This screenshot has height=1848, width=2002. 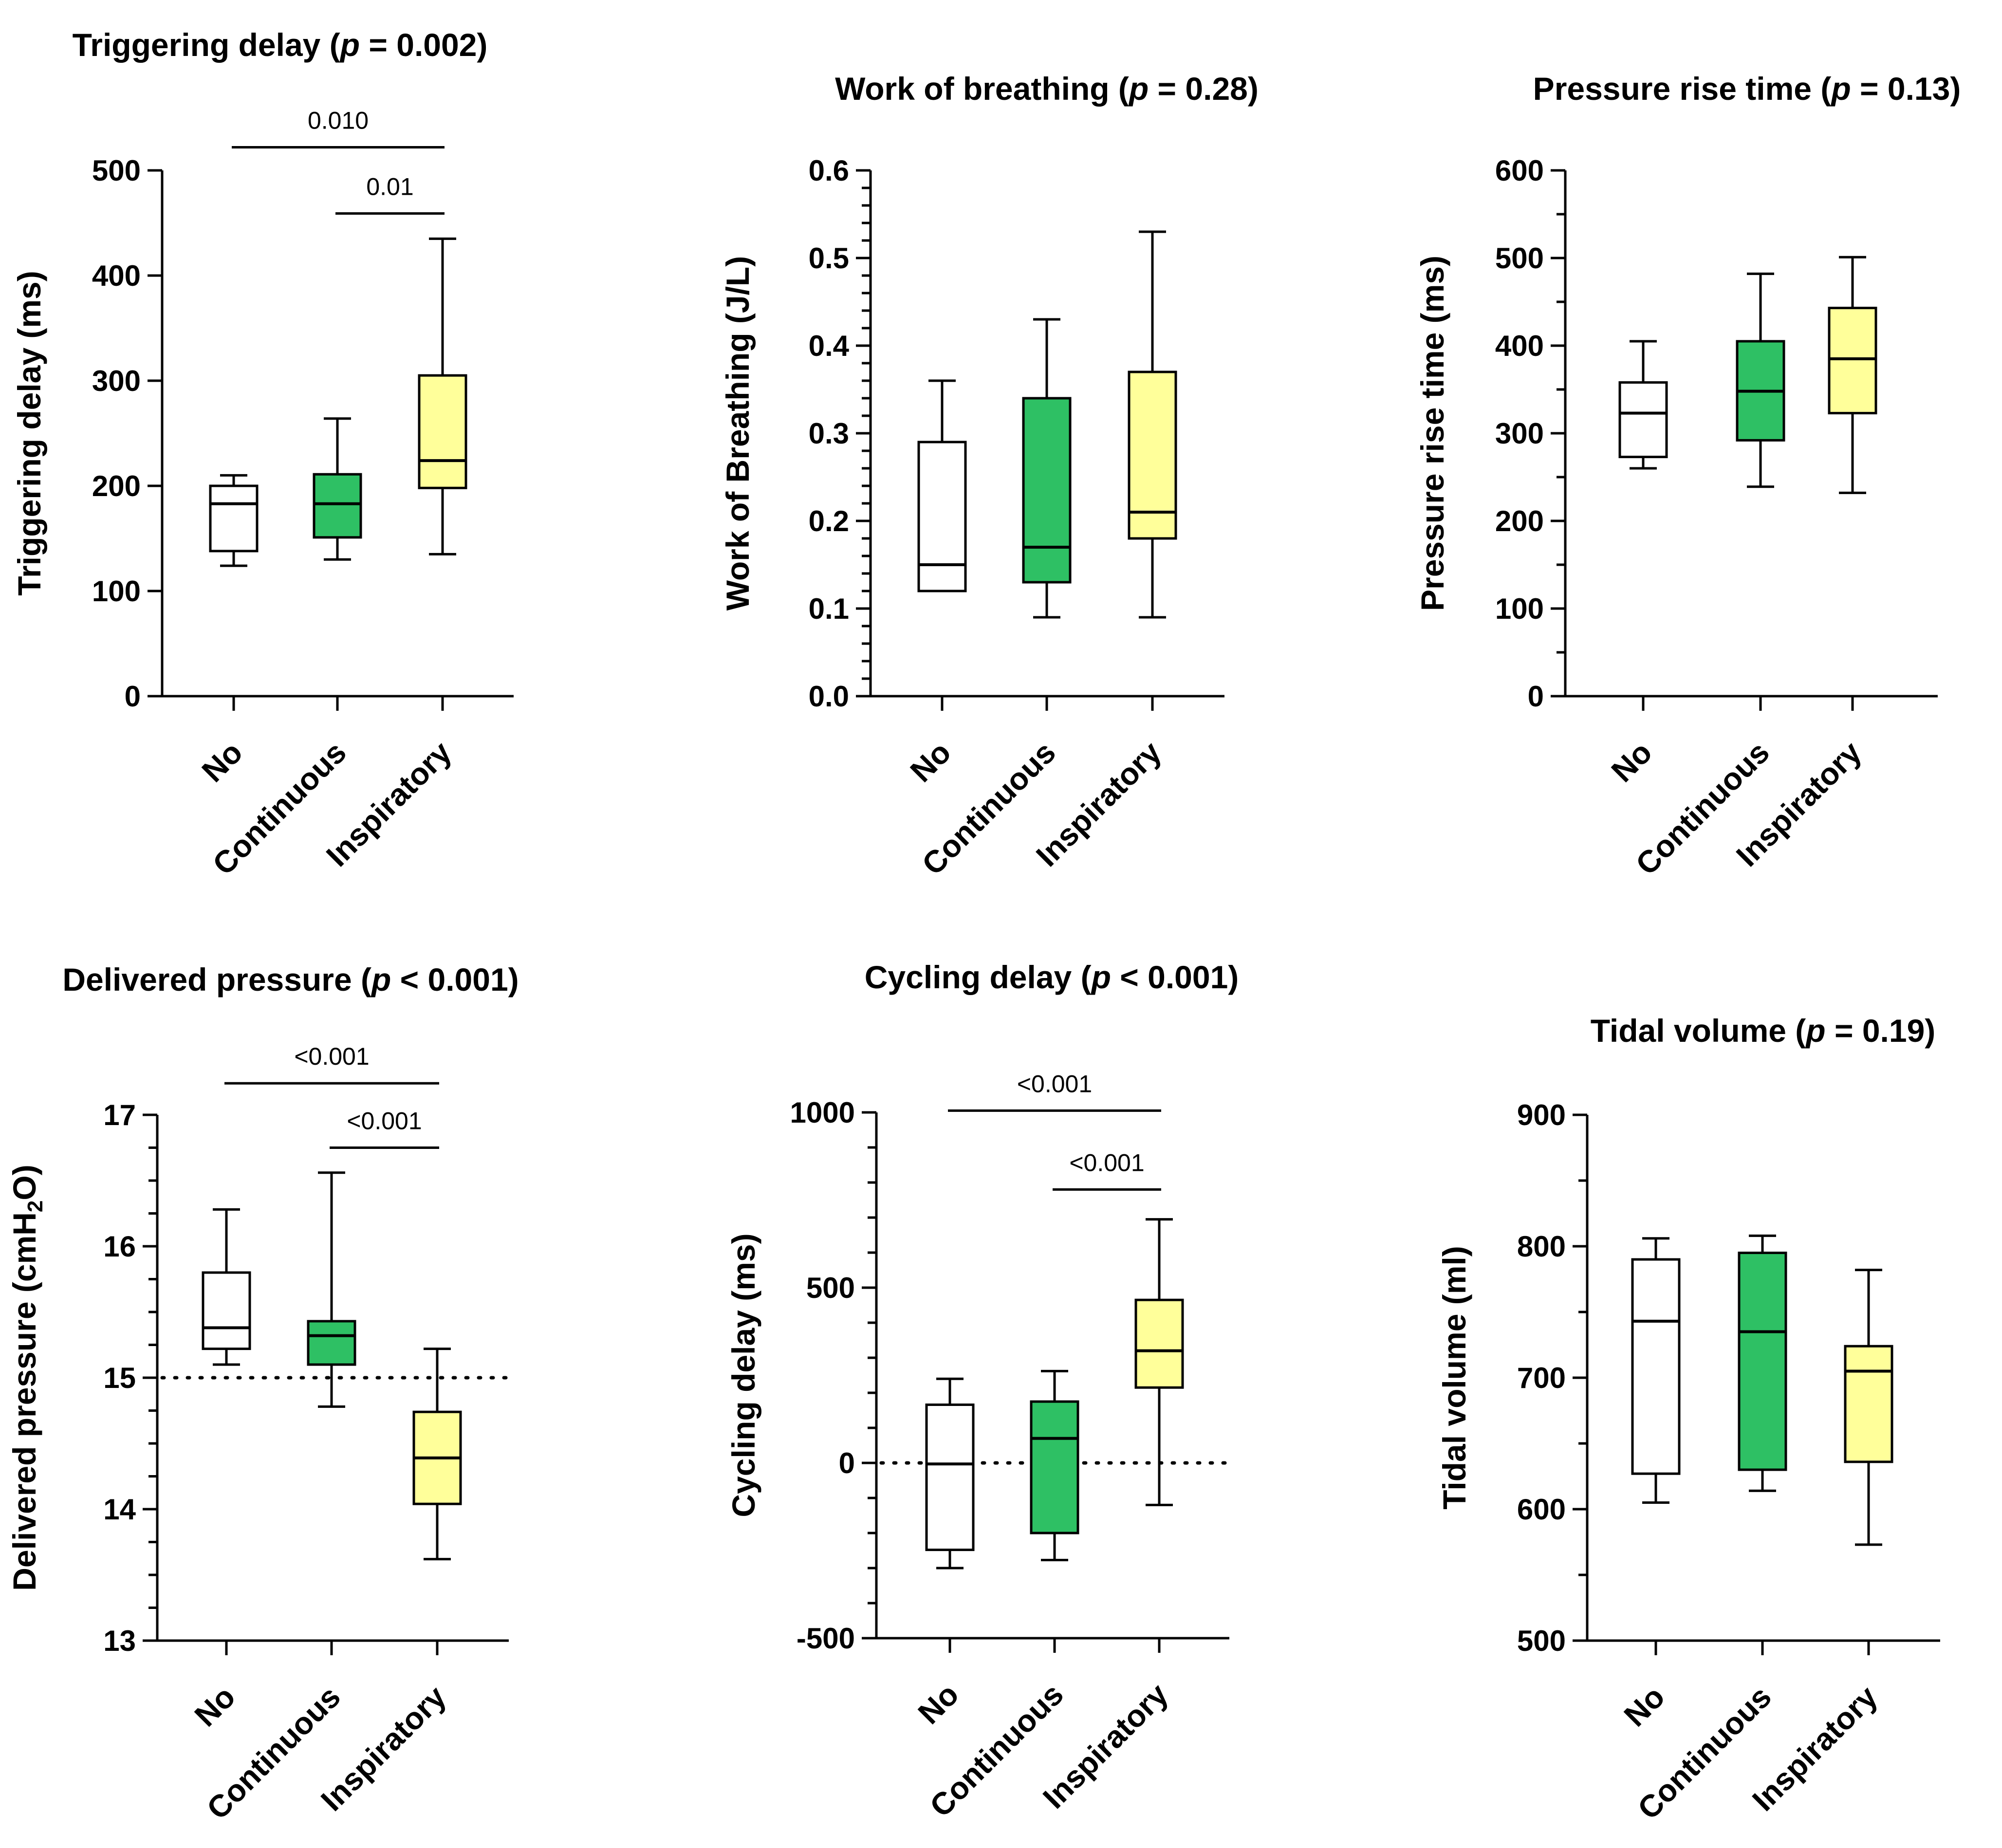 I want to click on y-axis-label-1: Triggering delay (ms), so click(x=29, y=433).